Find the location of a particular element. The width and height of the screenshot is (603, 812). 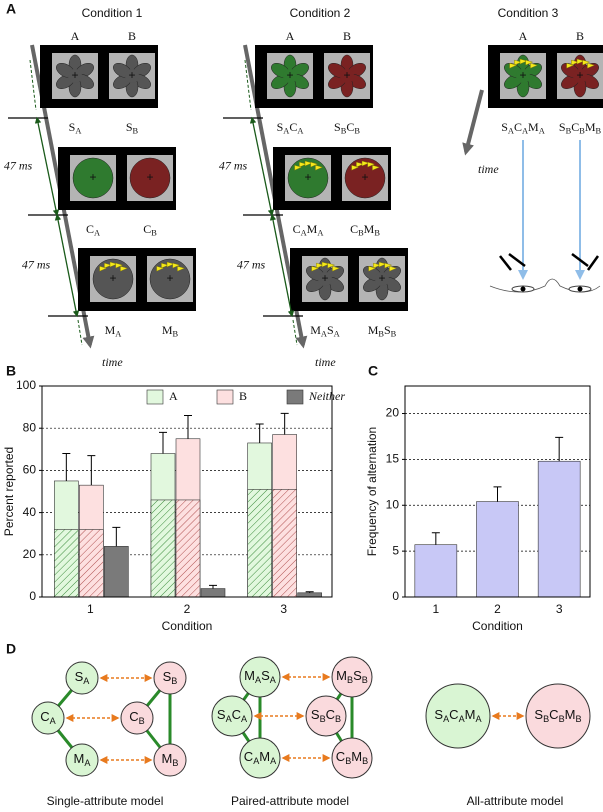

panel-label: C is located at coordinates (373, 371).